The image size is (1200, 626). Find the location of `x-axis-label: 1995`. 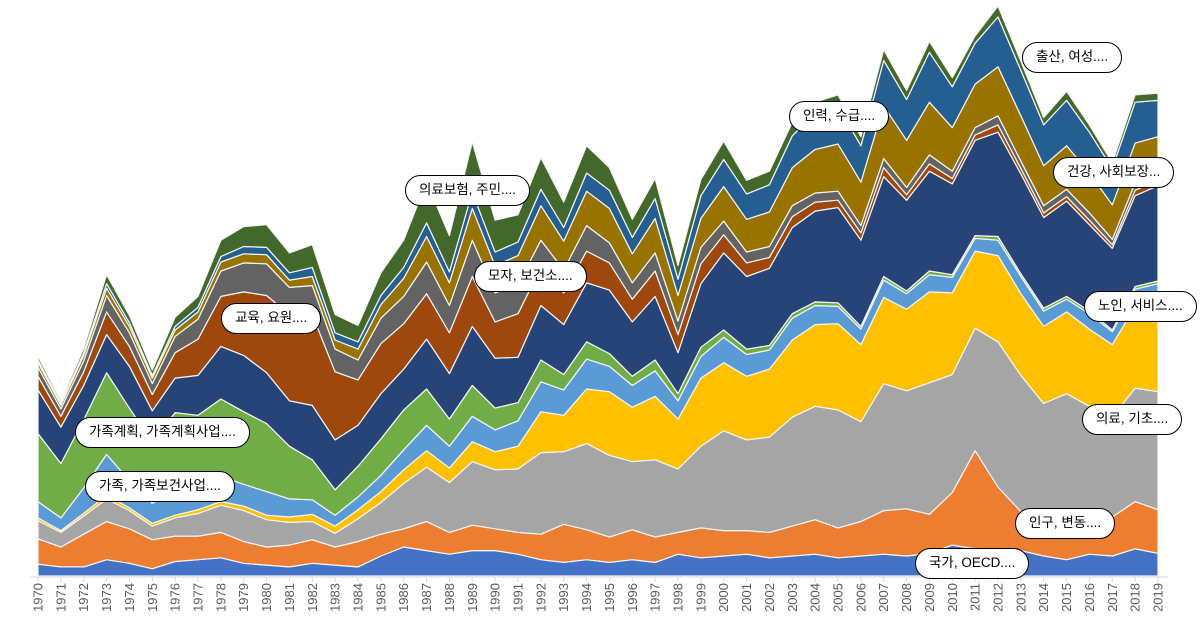

x-axis-label: 1995 is located at coordinates (609, 597).